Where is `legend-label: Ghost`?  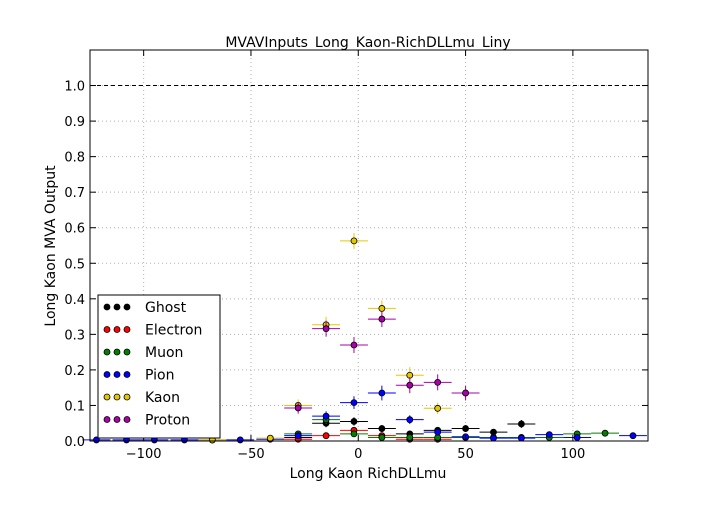 legend-label: Ghost is located at coordinates (166, 308).